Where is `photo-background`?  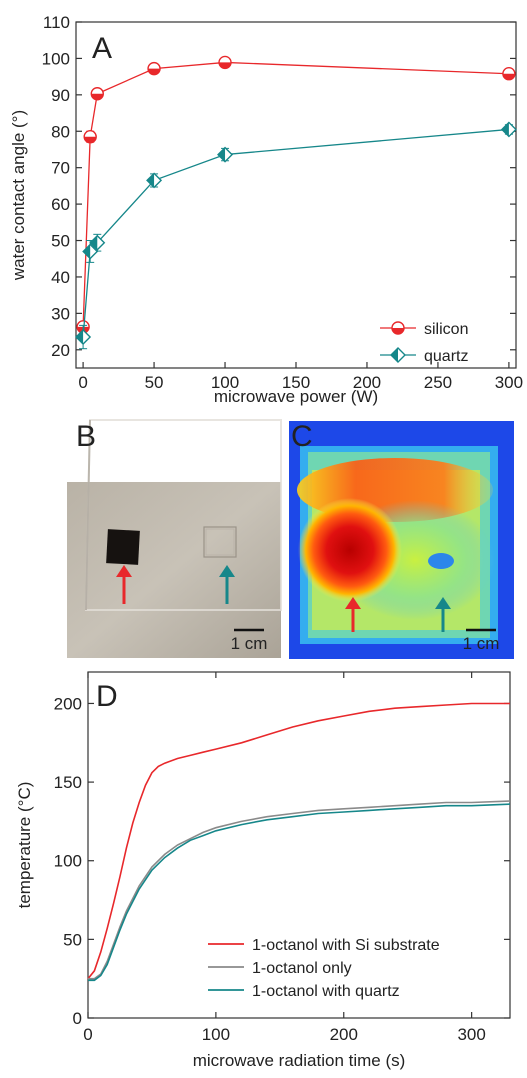 photo-background is located at coordinates (174, 569).